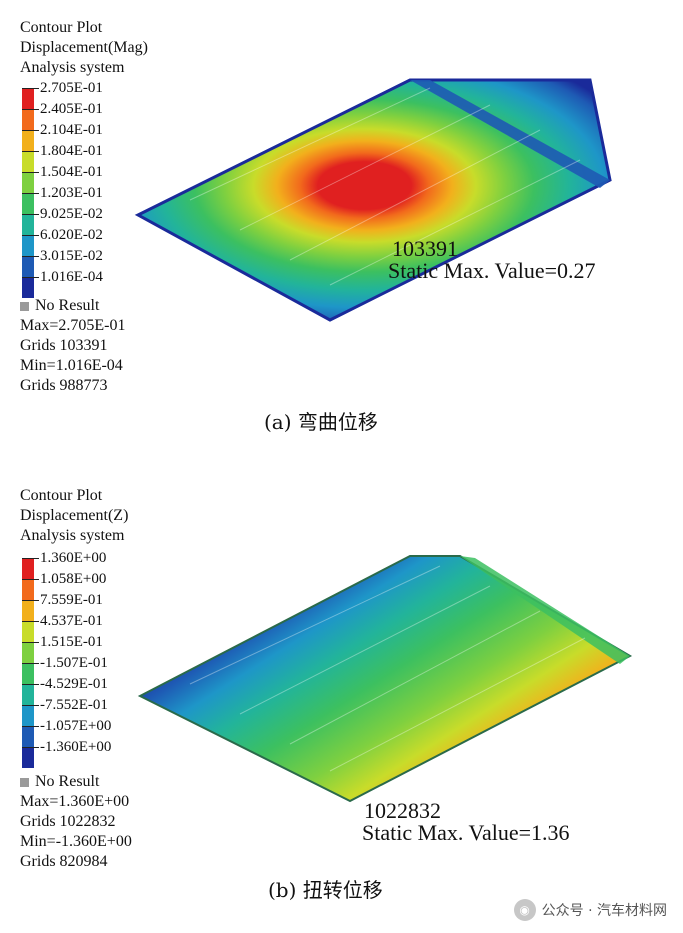 The image size is (683, 933). What do you see at coordinates (65, 235) in the screenshot?
I see `legend-tick-label: 6.020E-02` at bounding box center [65, 235].